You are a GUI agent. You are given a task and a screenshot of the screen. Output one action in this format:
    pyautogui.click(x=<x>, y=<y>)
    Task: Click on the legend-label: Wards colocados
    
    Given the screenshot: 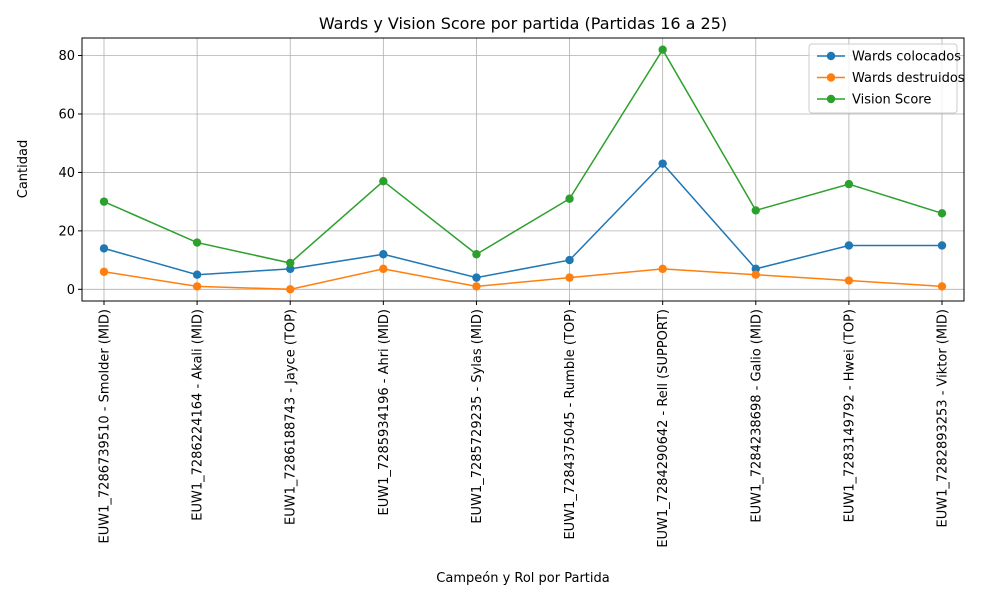 What is the action you would take?
    pyautogui.click(x=906, y=57)
    